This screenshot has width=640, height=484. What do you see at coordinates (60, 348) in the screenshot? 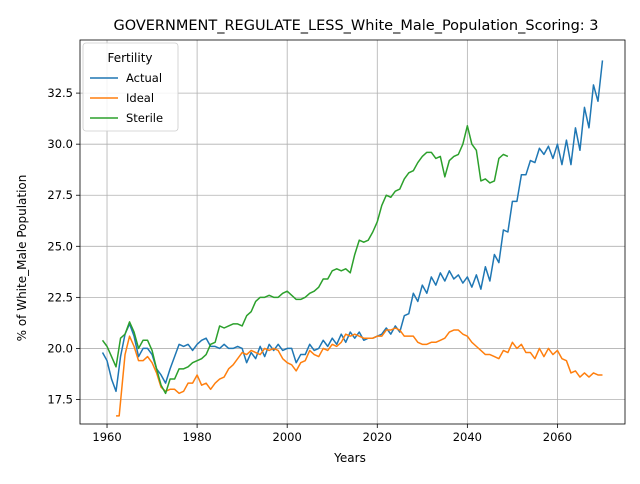
I see `y-tick-label: 20.0` at bounding box center [60, 348].